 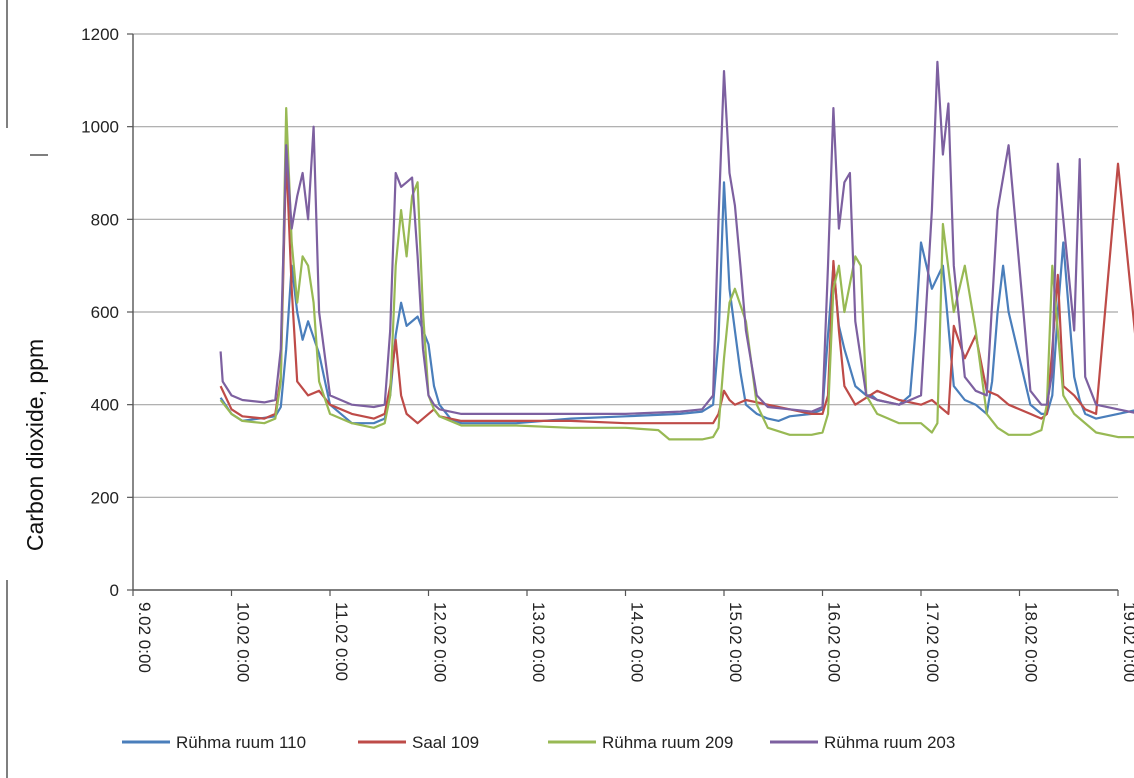 What do you see at coordinates (889, 742) in the screenshot?
I see `legend-label-4: Rühma ruum 203` at bounding box center [889, 742].